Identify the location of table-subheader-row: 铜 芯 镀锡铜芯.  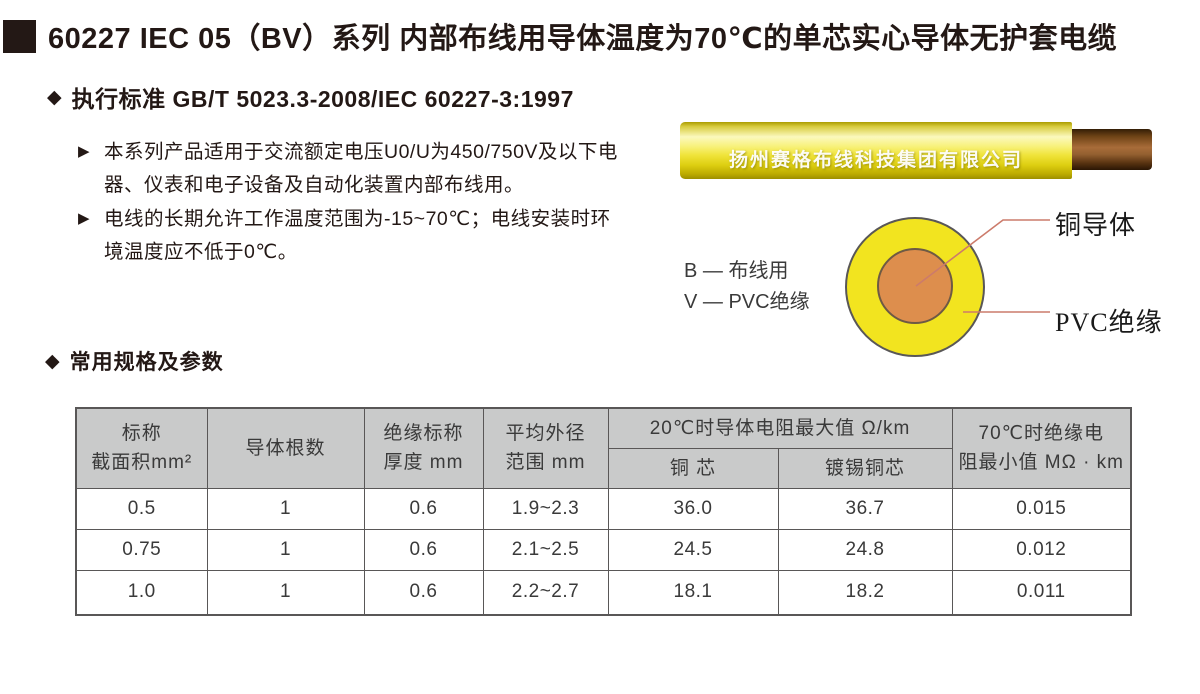
(603, 468).